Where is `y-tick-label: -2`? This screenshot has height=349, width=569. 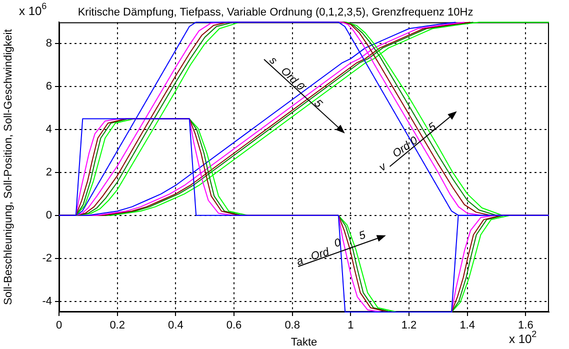 y-tick-label: -2 is located at coordinates (47, 258).